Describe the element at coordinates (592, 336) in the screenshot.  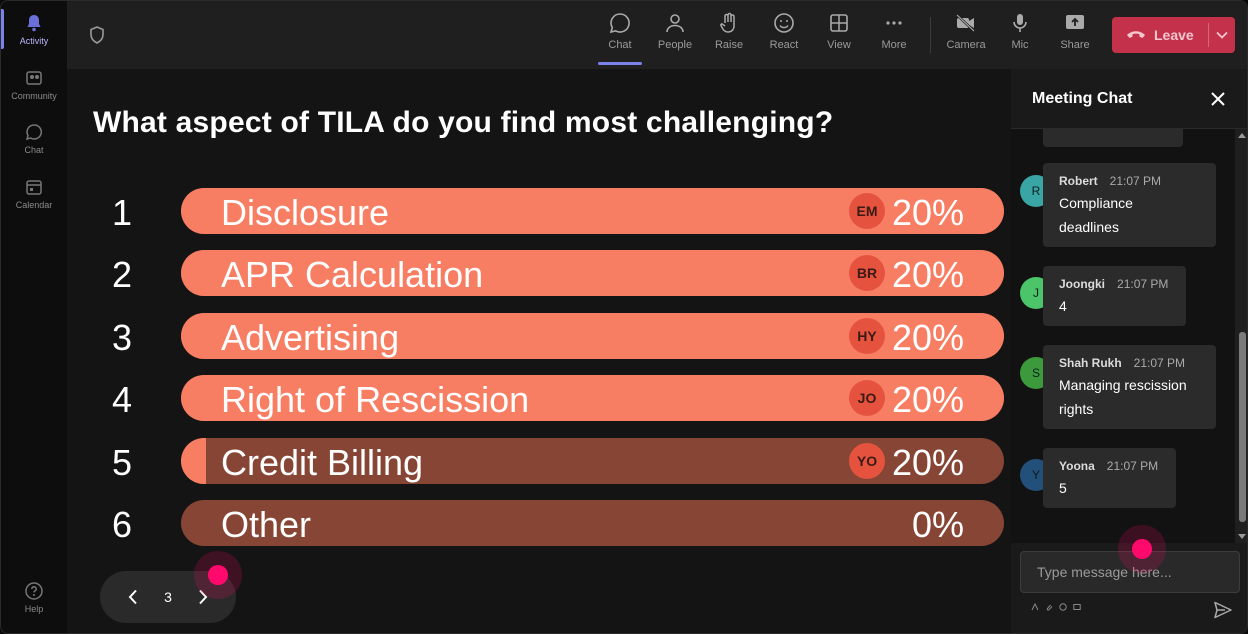
I see `option-bar: Advertising HY 20%` at that location.